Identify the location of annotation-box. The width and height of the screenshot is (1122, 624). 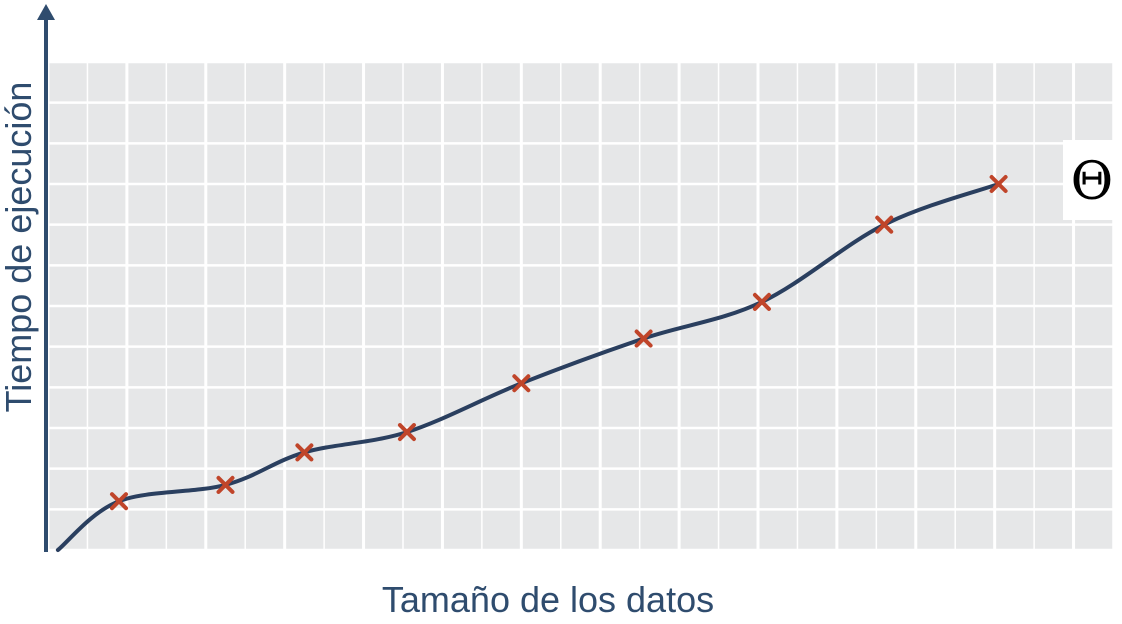
(1092, 180).